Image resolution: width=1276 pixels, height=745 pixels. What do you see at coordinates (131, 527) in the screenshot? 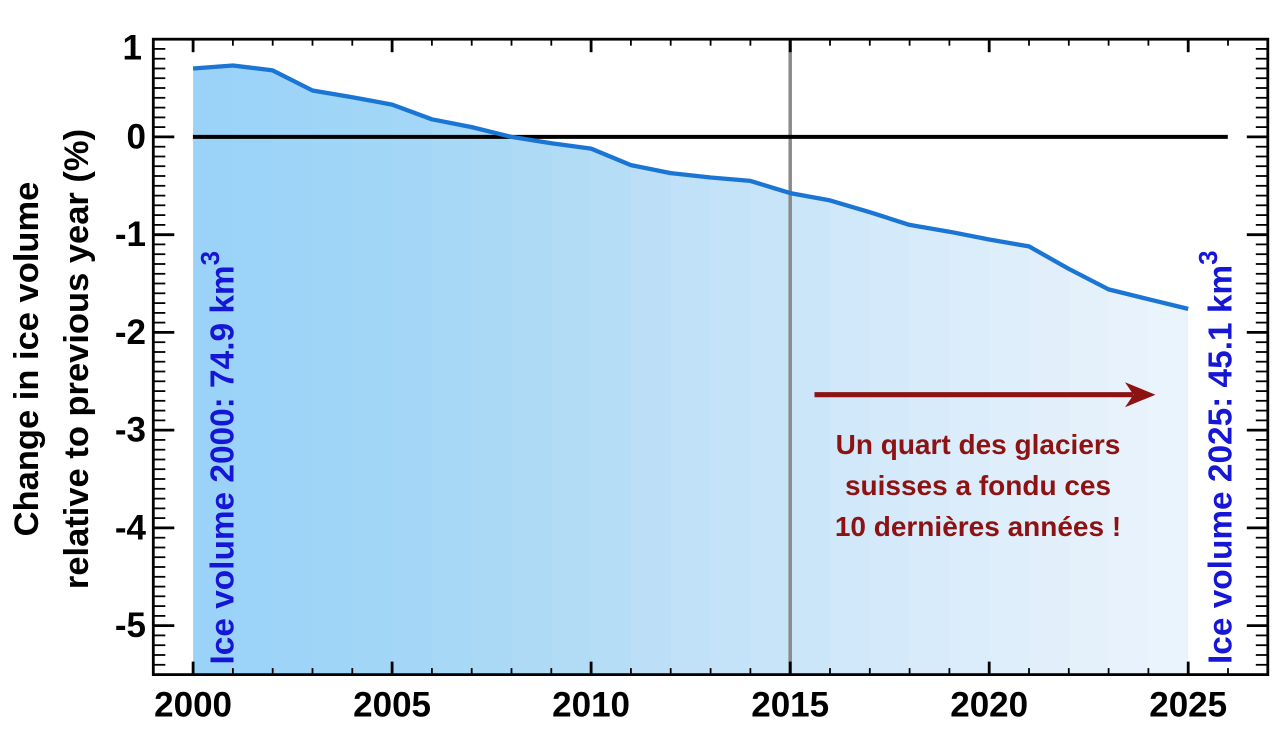
I see `svg-text: -4` at bounding box center [131, 527].